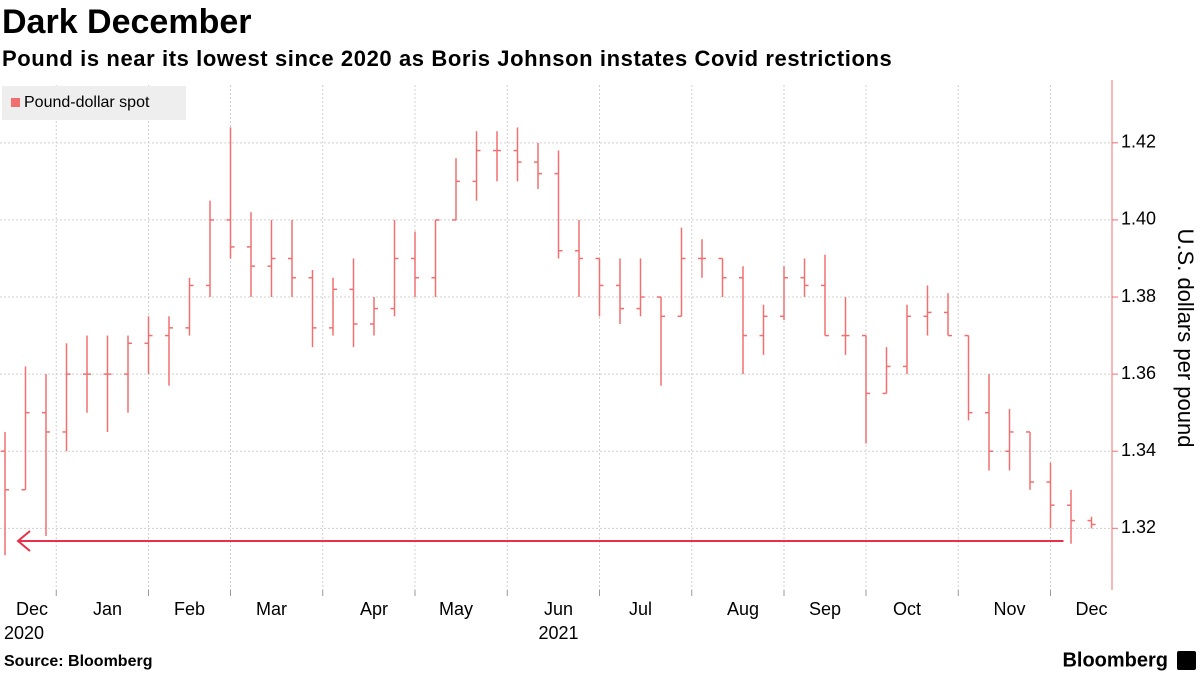  I want to click on x-tick-label: Feb, so click(189, 609).